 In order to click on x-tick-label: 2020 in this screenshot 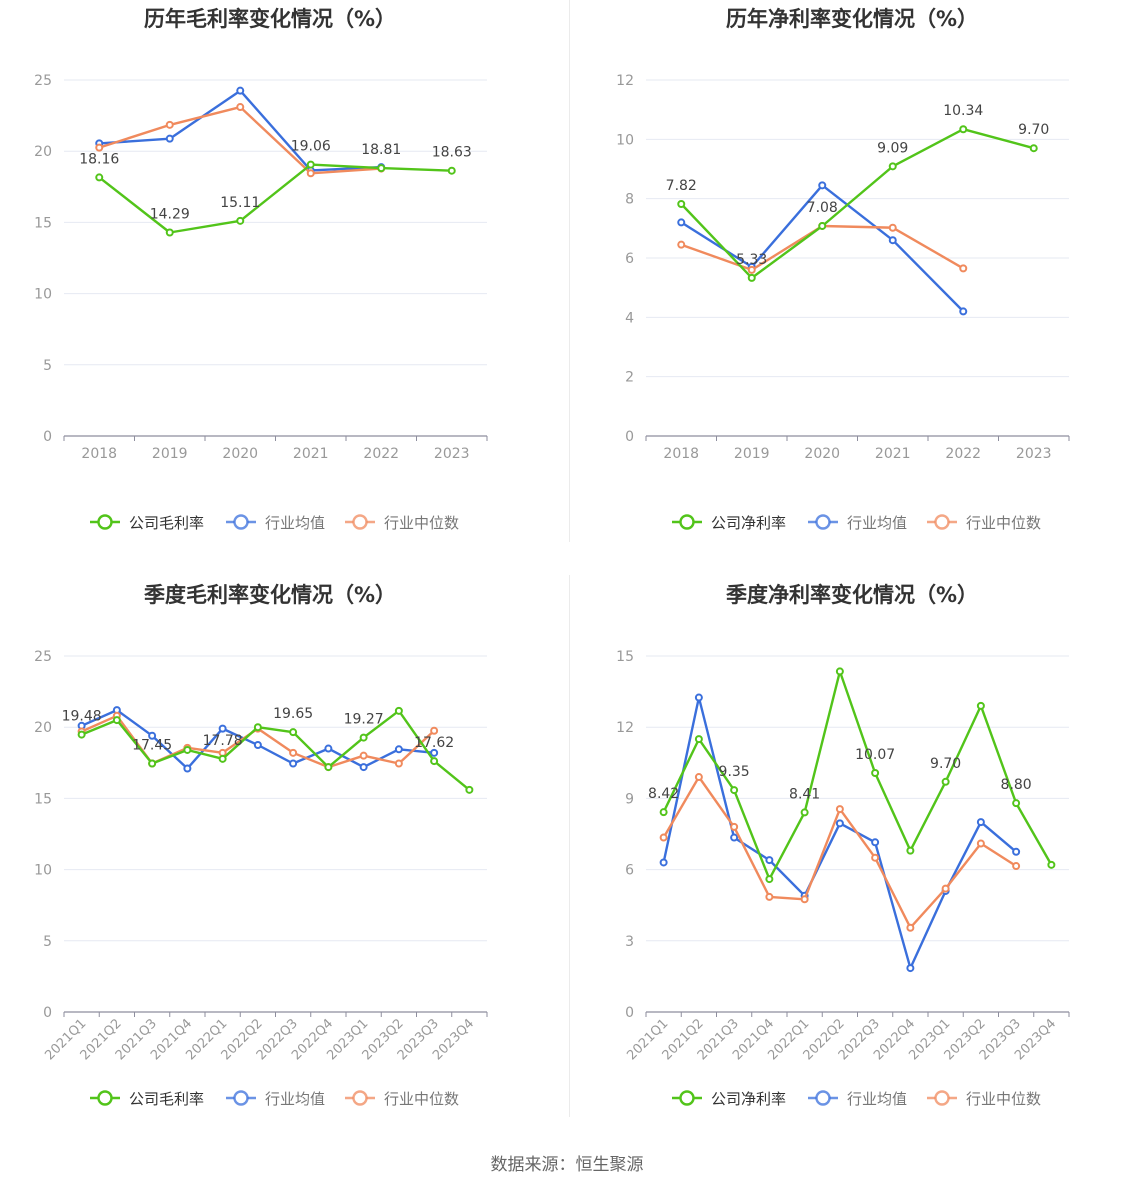, I will do `click(240, 454)`.